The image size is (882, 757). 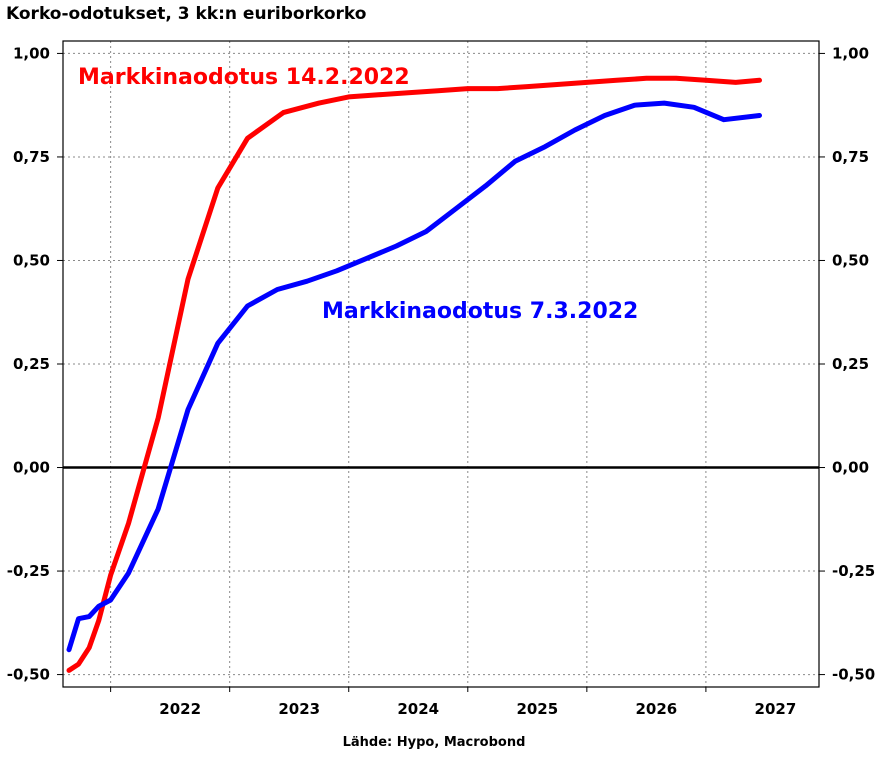 What do you see at coordinates (28, 571) in the screenshot?
I see `y-tick-label-left: -0,25` at bounding box center [28, 571].